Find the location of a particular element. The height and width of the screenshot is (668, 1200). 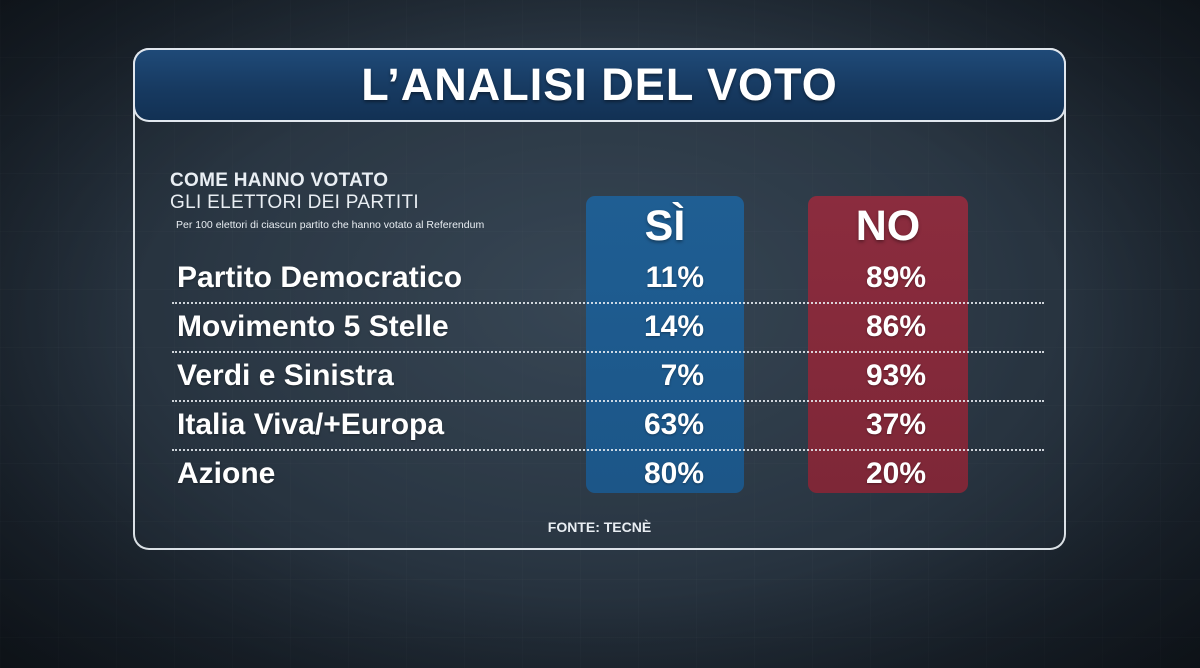

no-column-header: NO is located at coordinates (888, 226).